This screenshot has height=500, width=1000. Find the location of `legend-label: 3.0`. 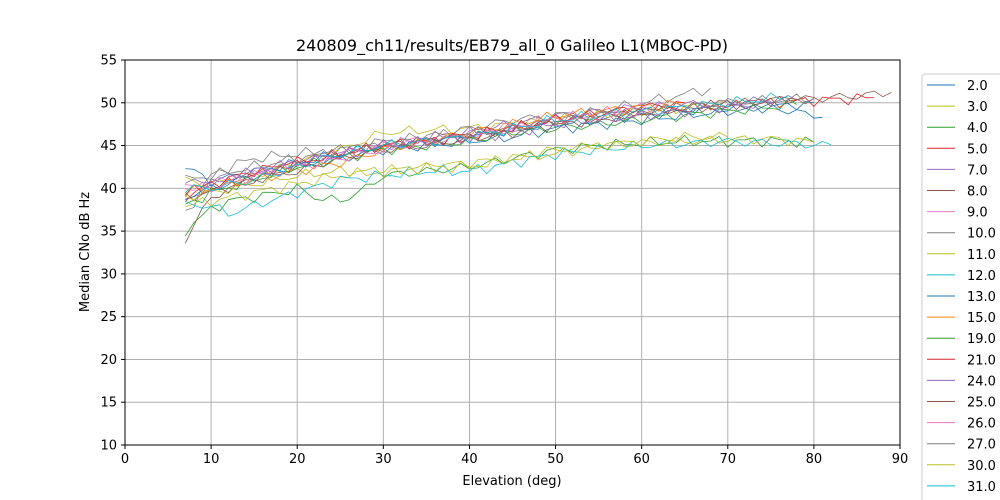

legend-label: 3.0 is located at coordinates (977, 107).